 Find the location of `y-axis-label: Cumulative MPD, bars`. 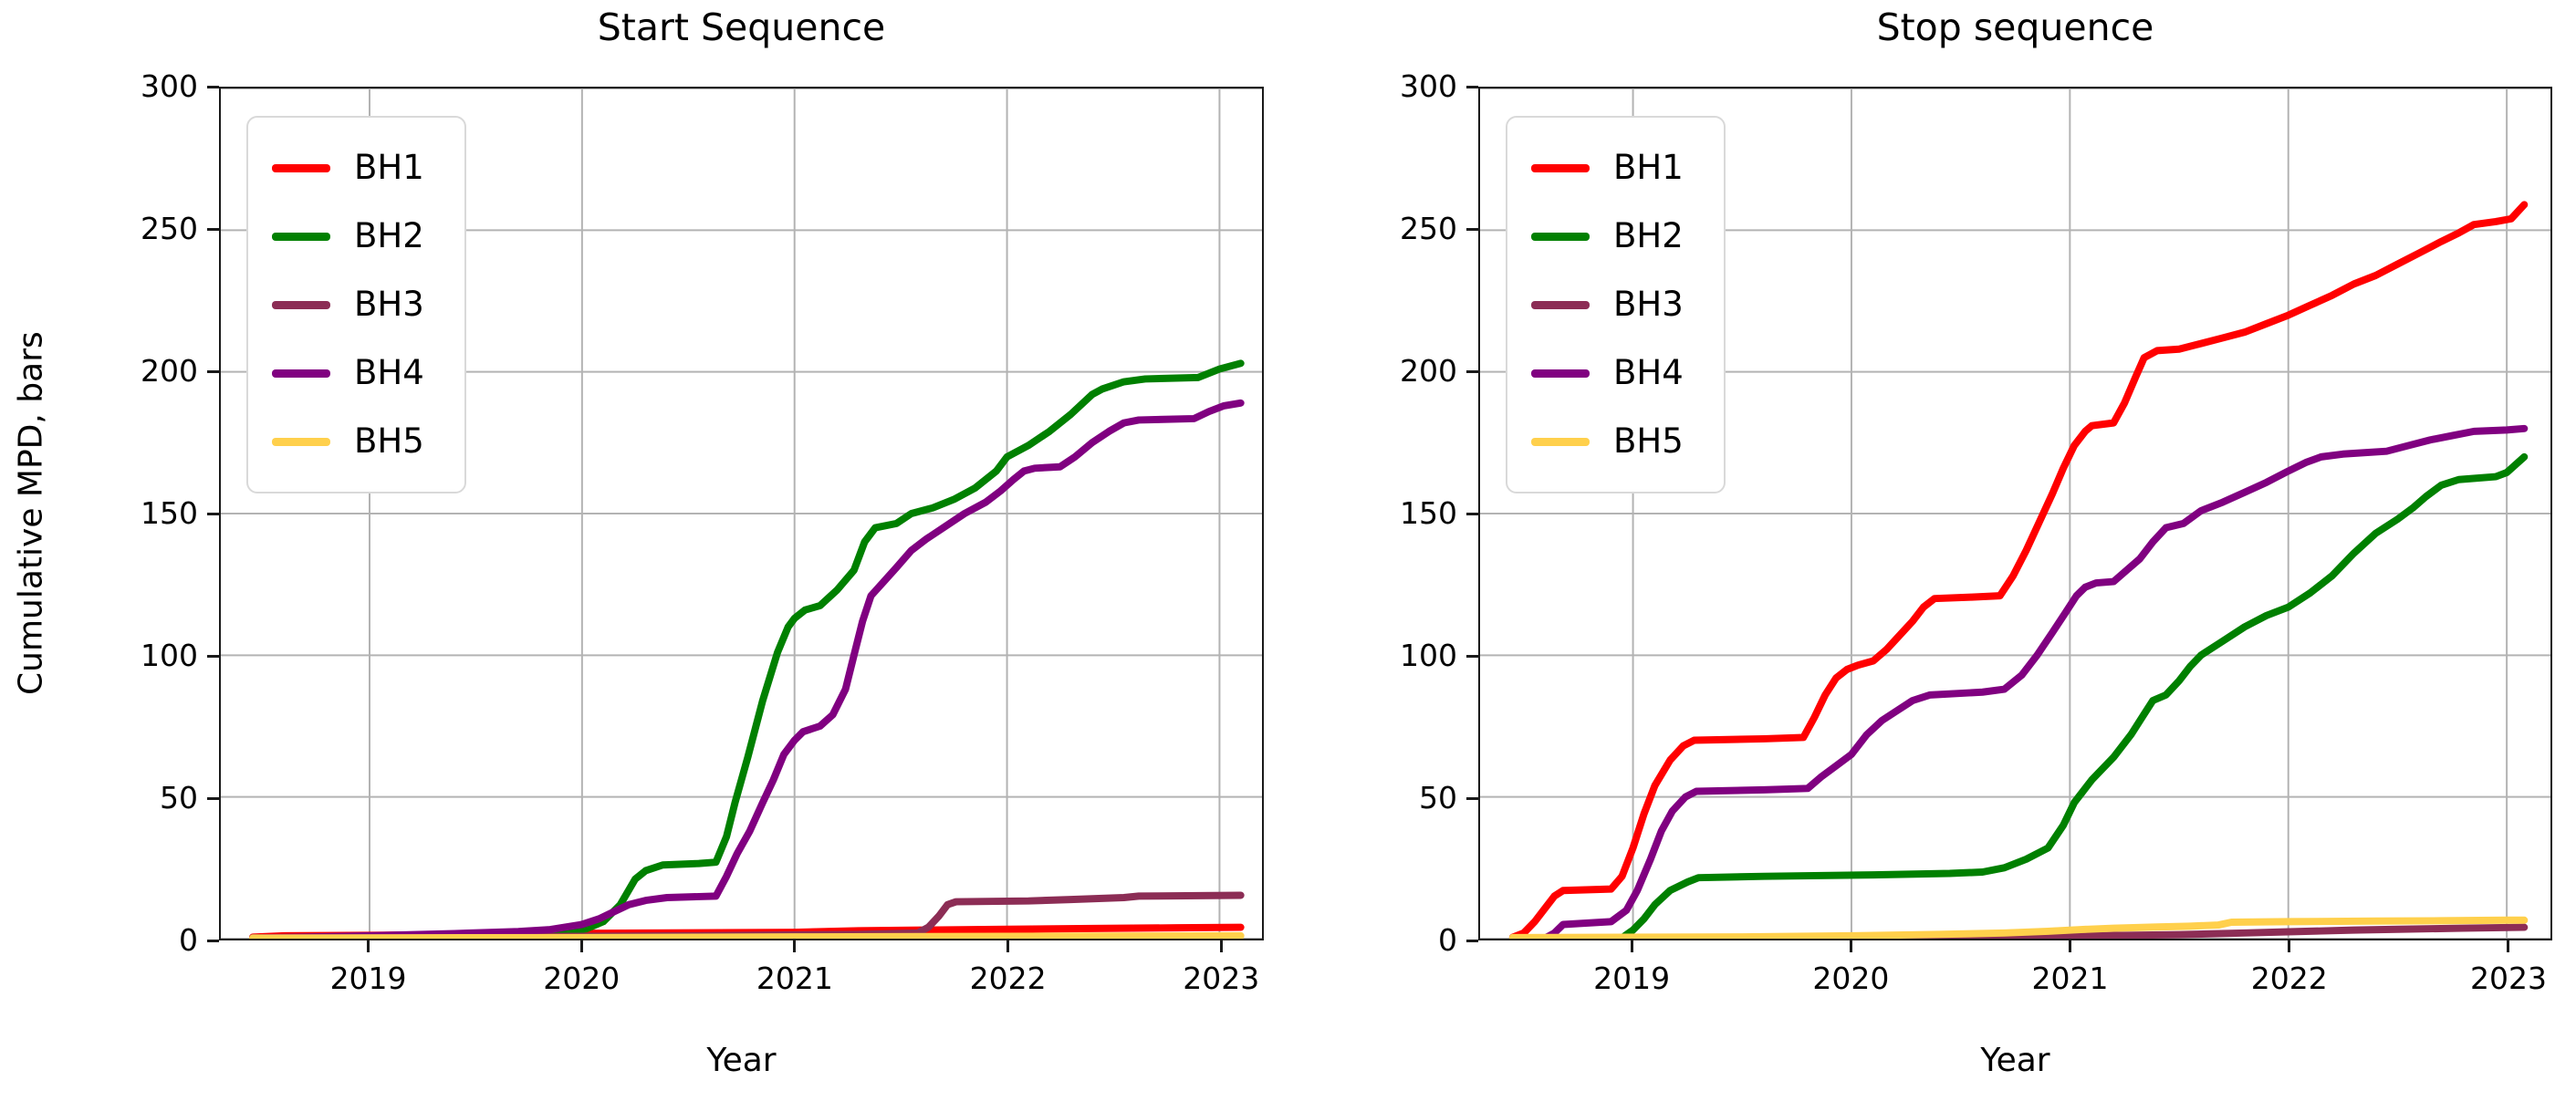

y-axis-label: Cumulative MPD, bars is located at coordinates (31, 514).